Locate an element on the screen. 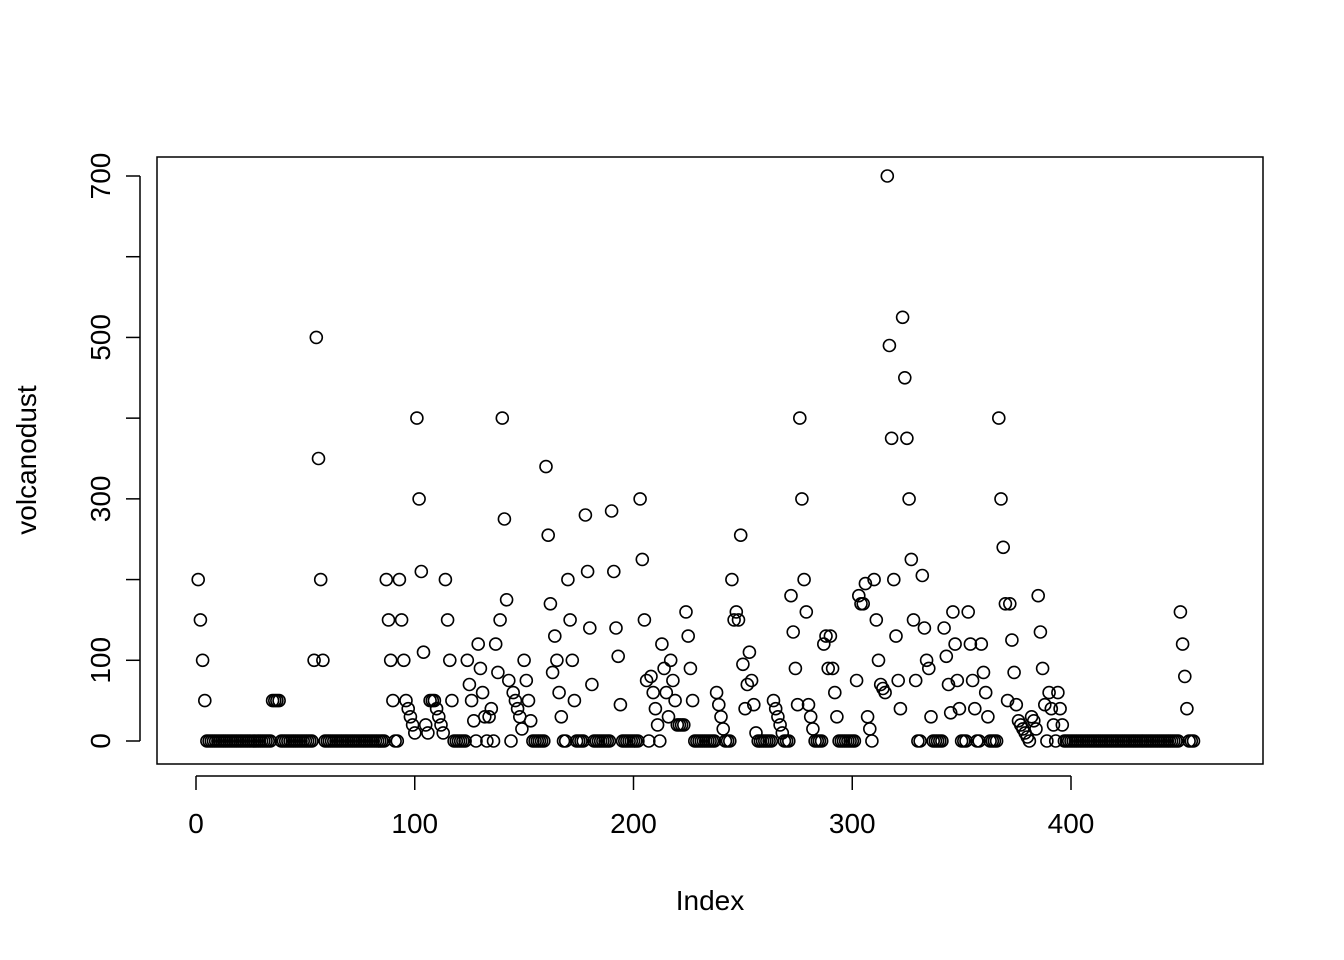 This screenshot has width=1344, height=960. x-axis-label: Index is located at coordinates (710, 900).